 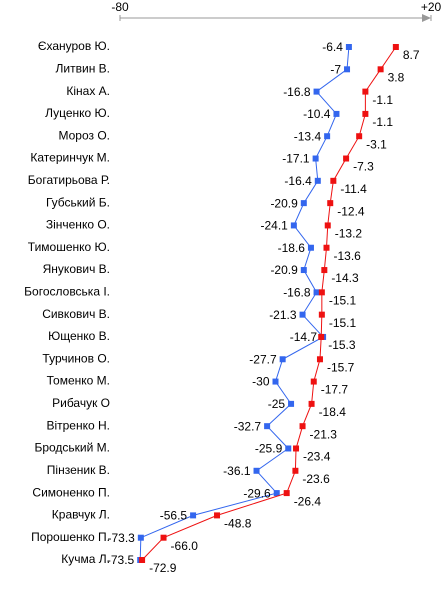 What do you see at coordinates (411, 55) in the screenshot?
I see `value-label: 8.7` at bounding box center [411, 55].